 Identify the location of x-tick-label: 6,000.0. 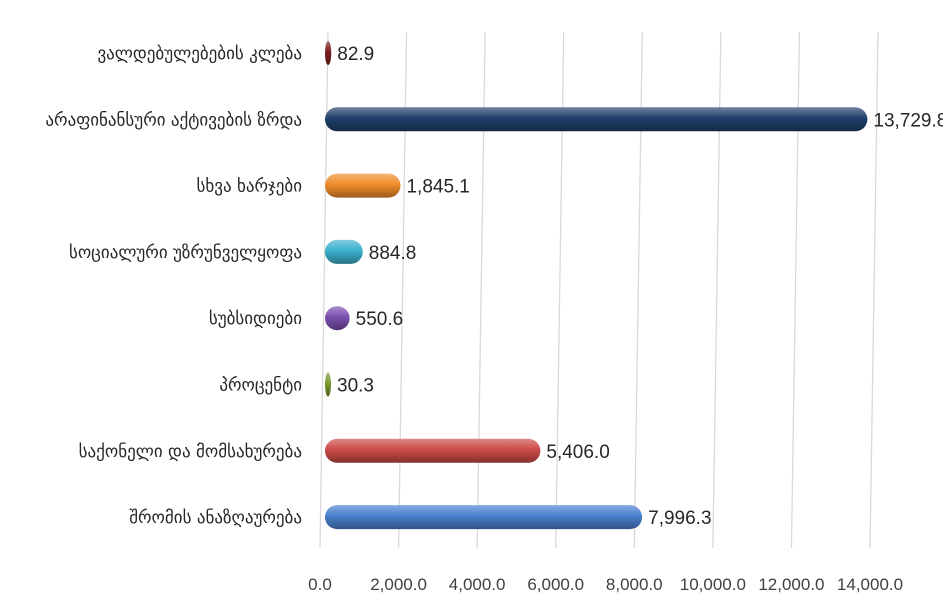
(555, 584).